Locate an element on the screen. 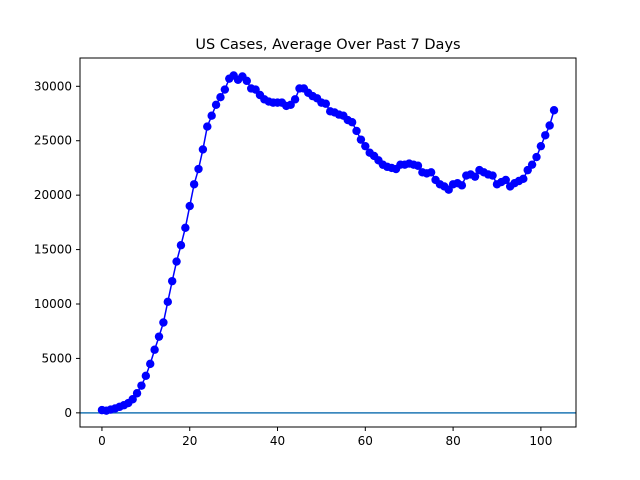 The width and height of the screenshot is (640, 480). x-tick-label: 100 is located at coordinates (540, 441).